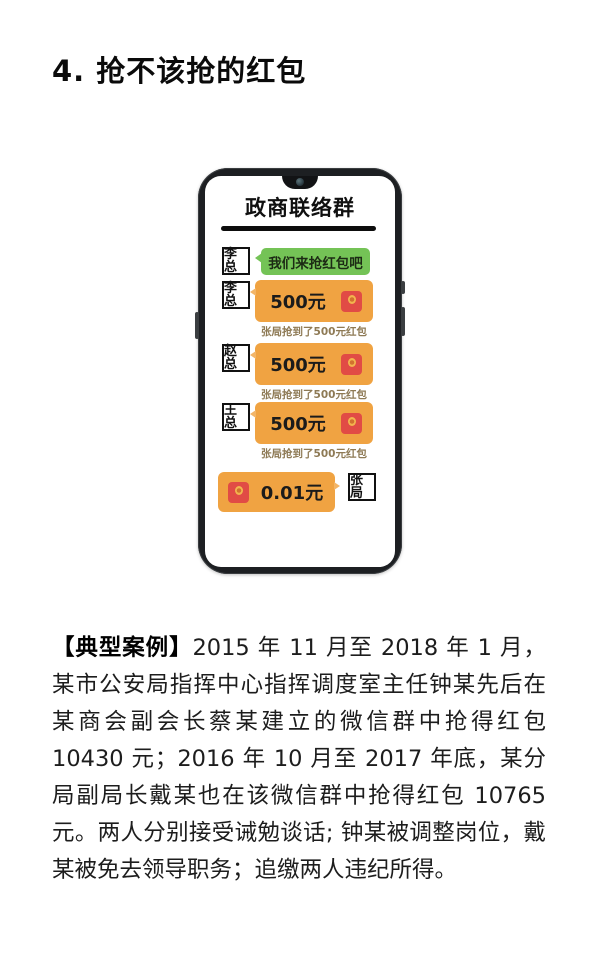  What do you see at coordinates (236, 358) in the screenshot?
I see `avatar-zhao-zong: 赵总` at bounding box center [236, 358].